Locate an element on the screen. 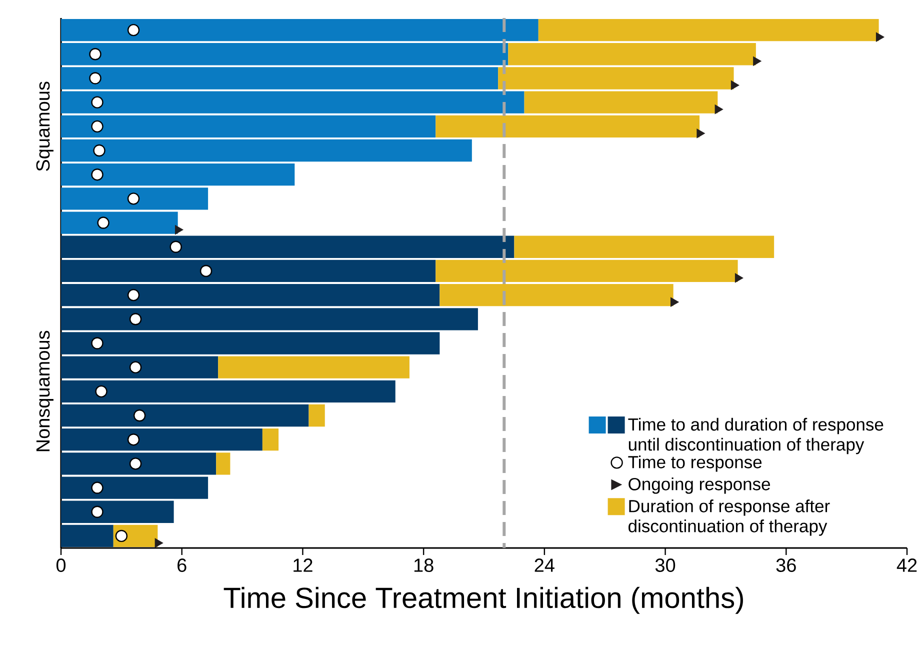 The height and width of the screenshot is (657, 924). x-tick-label: 42 is located at coordinates (906, 565).